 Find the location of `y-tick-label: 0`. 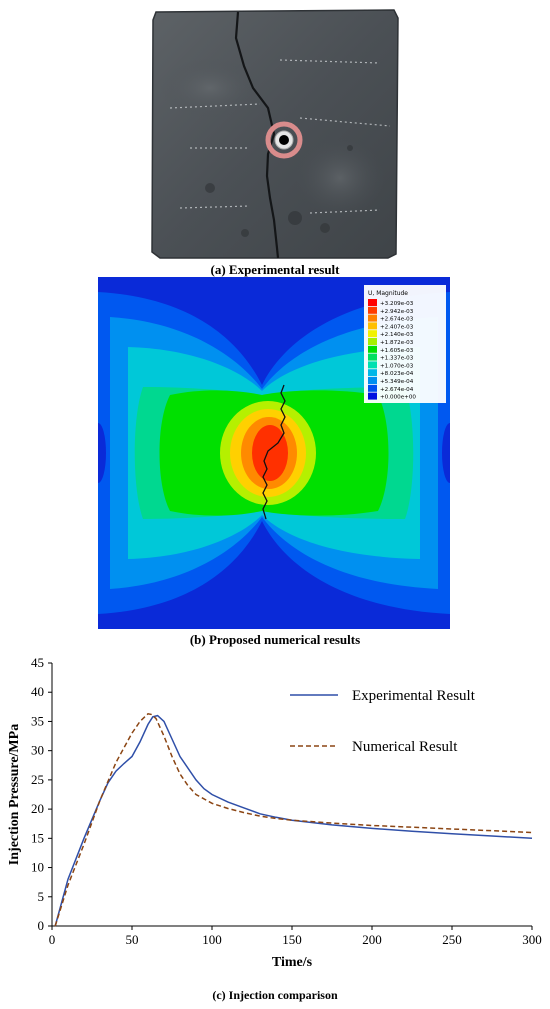

y-tick-label: 0 is located at coordinates (41, 925).